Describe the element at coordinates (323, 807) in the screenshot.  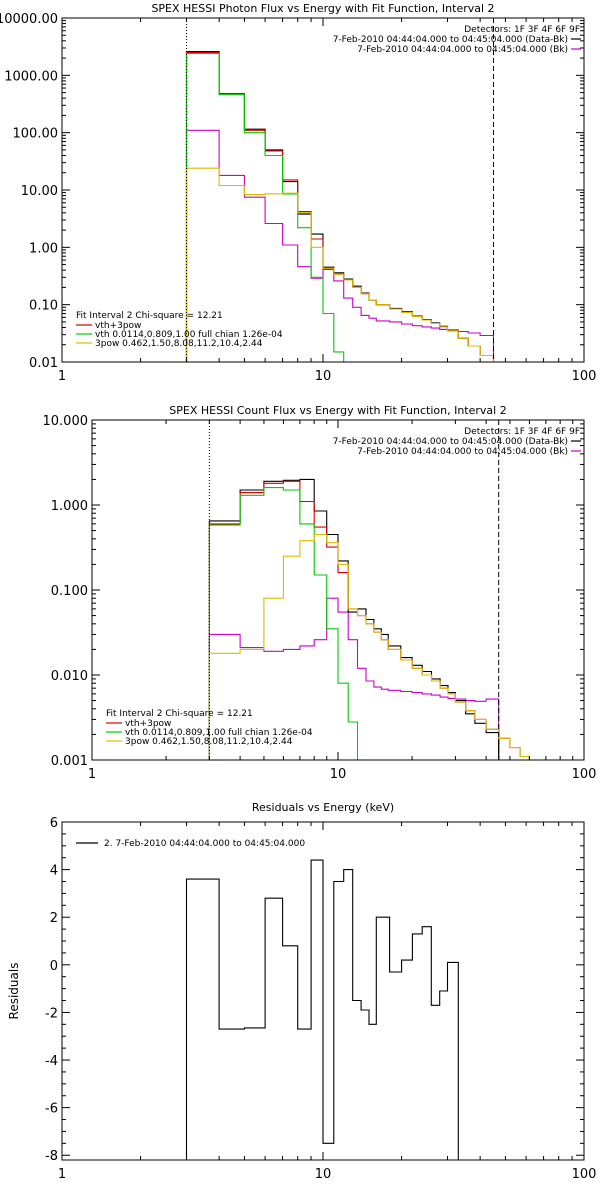
I see `chart-title: Residuals vs Energy (keV)` at that location.